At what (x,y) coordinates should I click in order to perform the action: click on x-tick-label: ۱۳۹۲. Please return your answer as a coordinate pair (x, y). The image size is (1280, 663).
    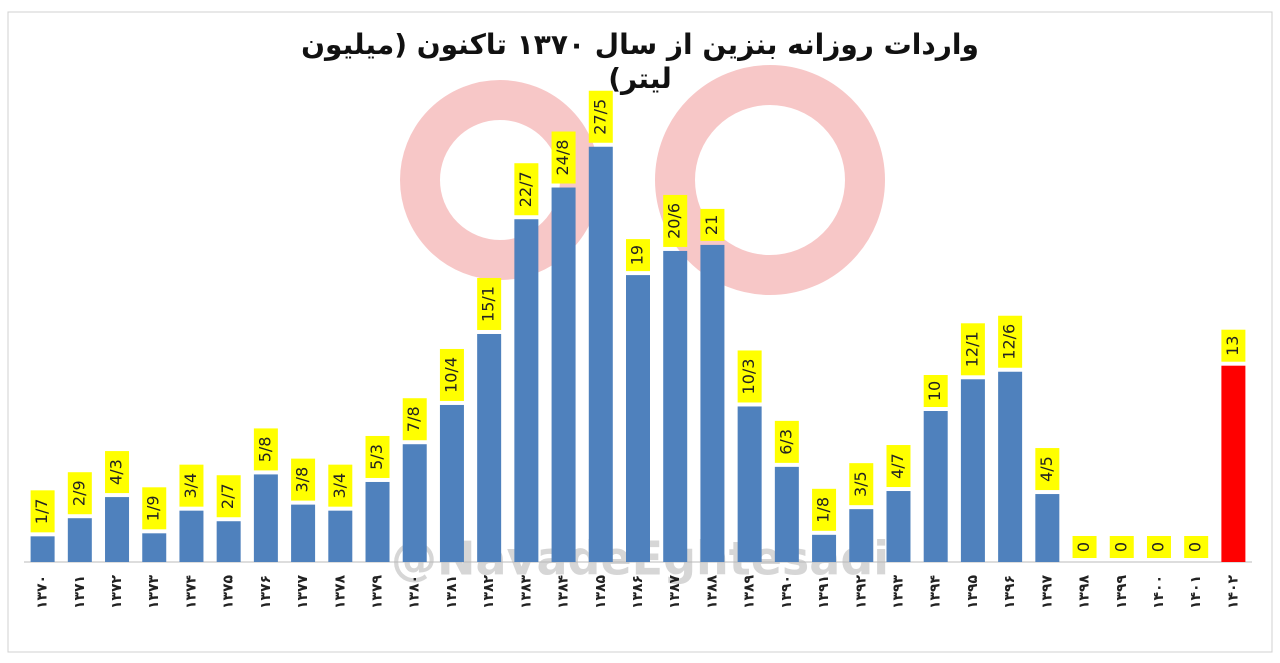
    Looking at the image, I should click on (861, 591).